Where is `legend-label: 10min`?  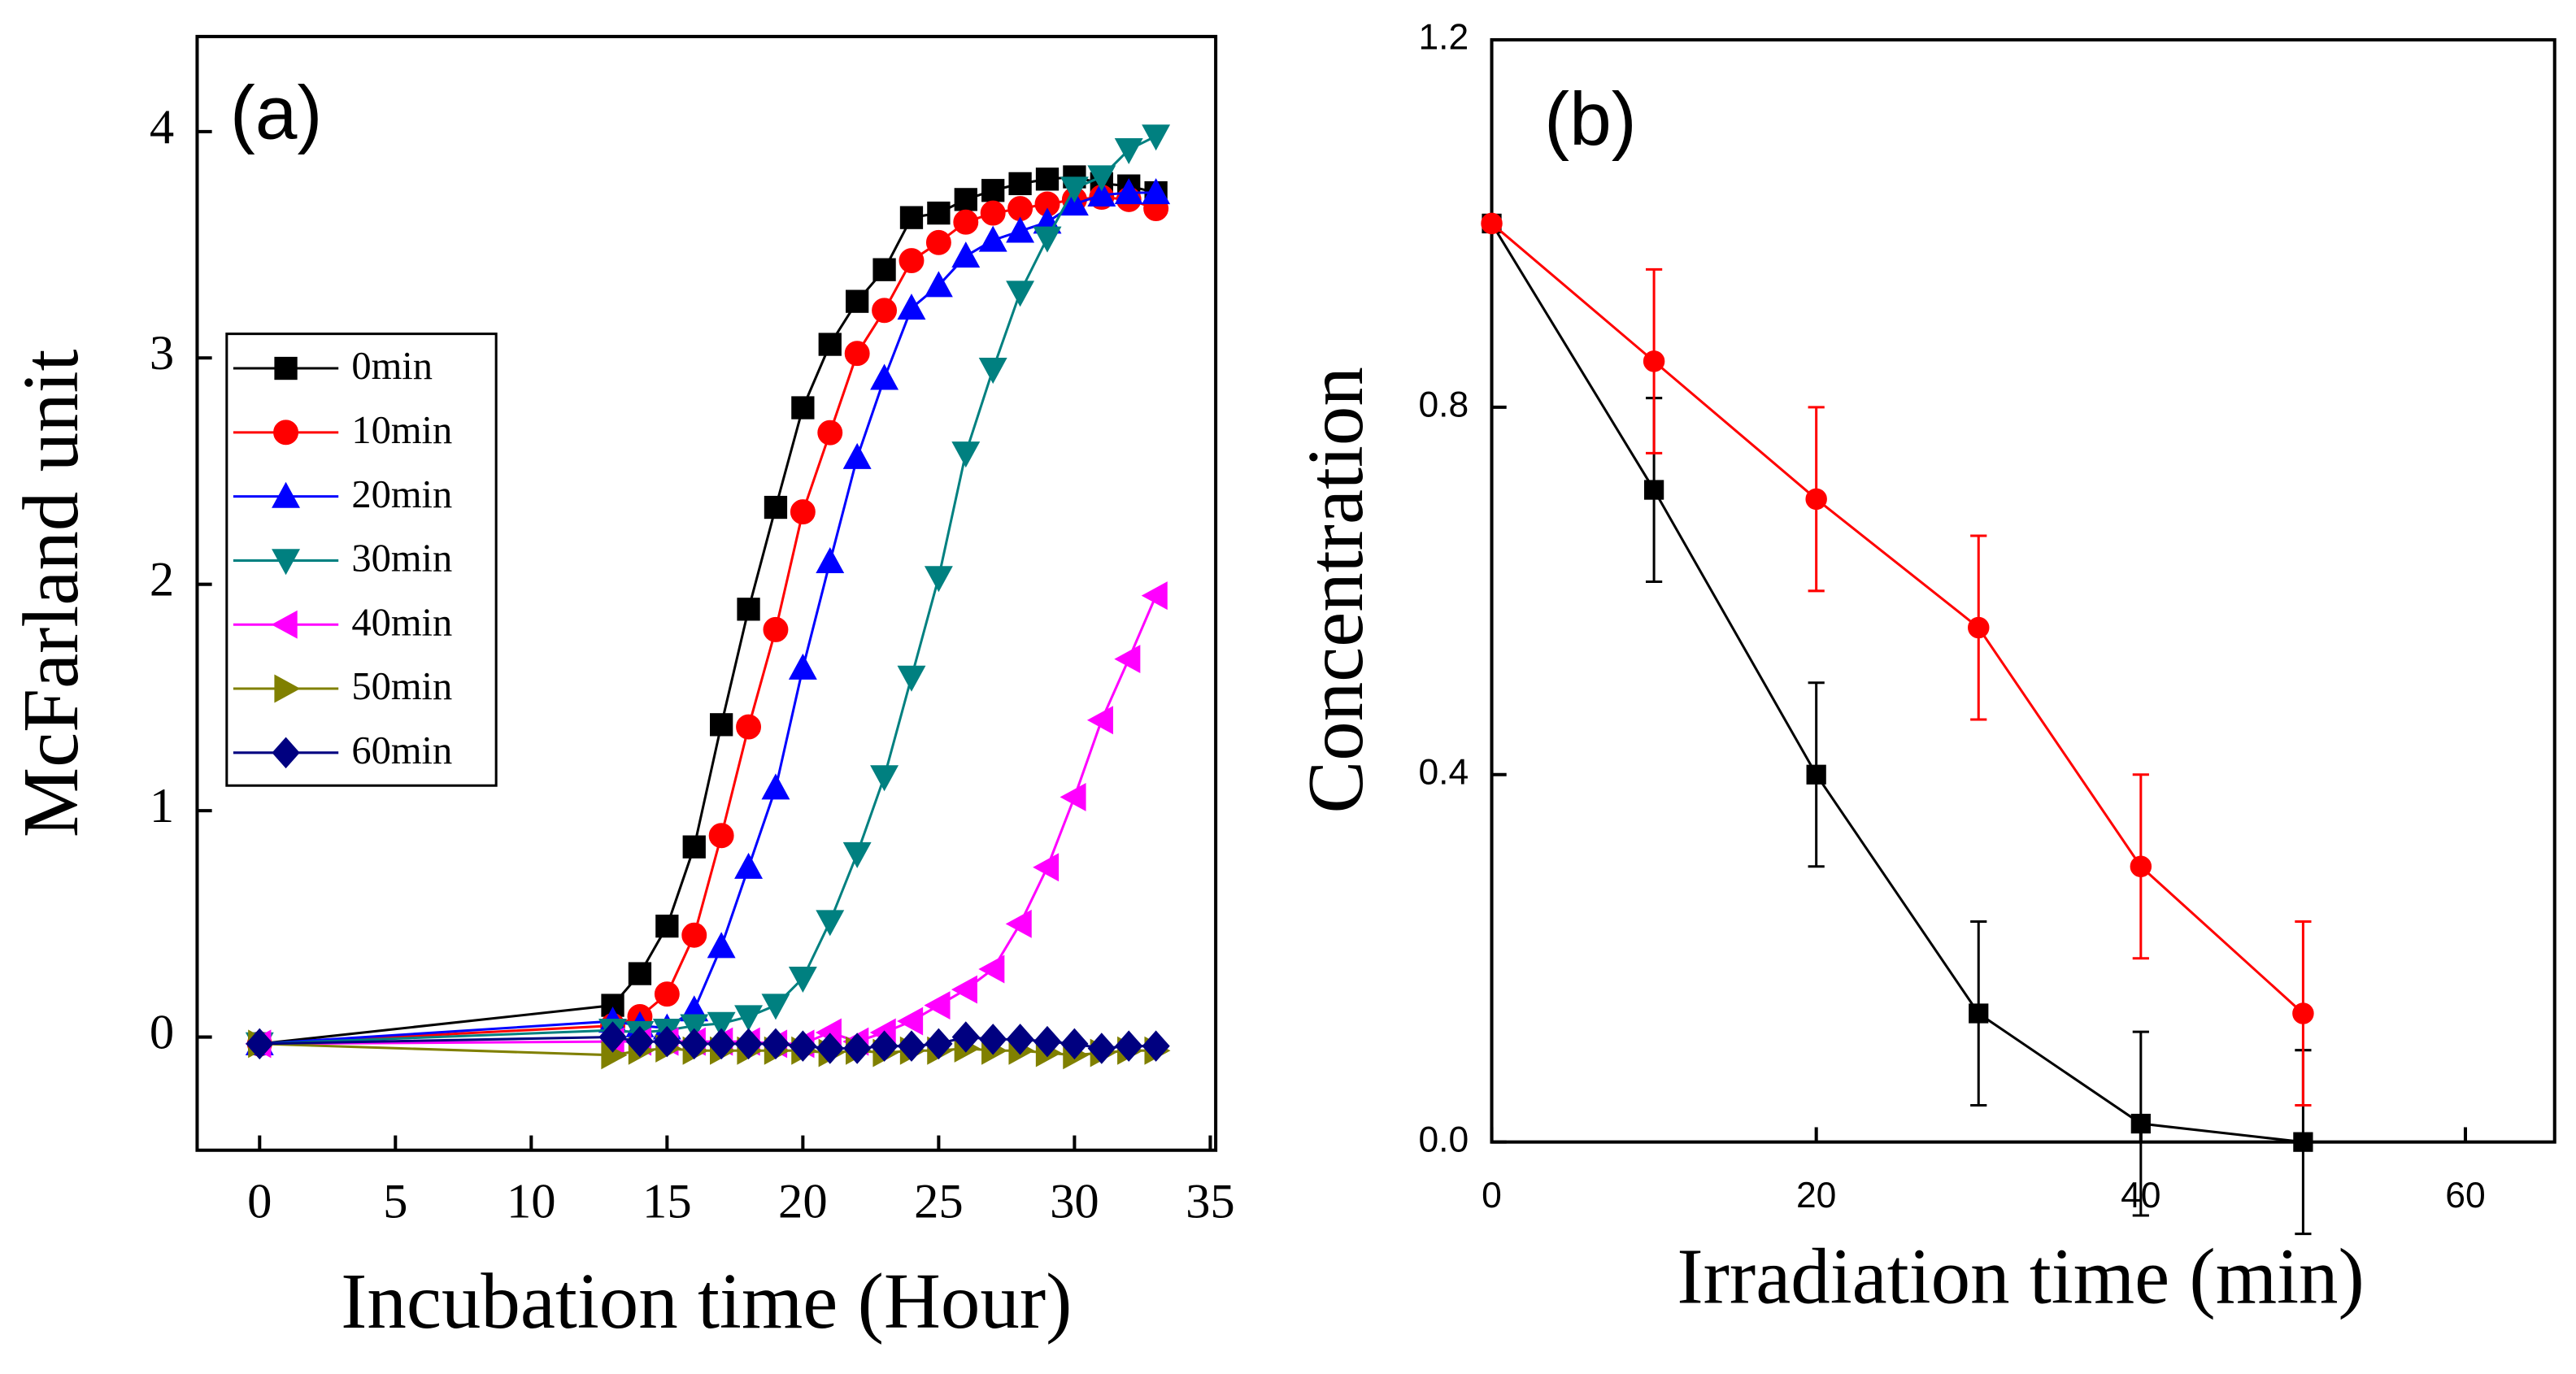
legend-label: 10min is located at coordinates (402, 430).